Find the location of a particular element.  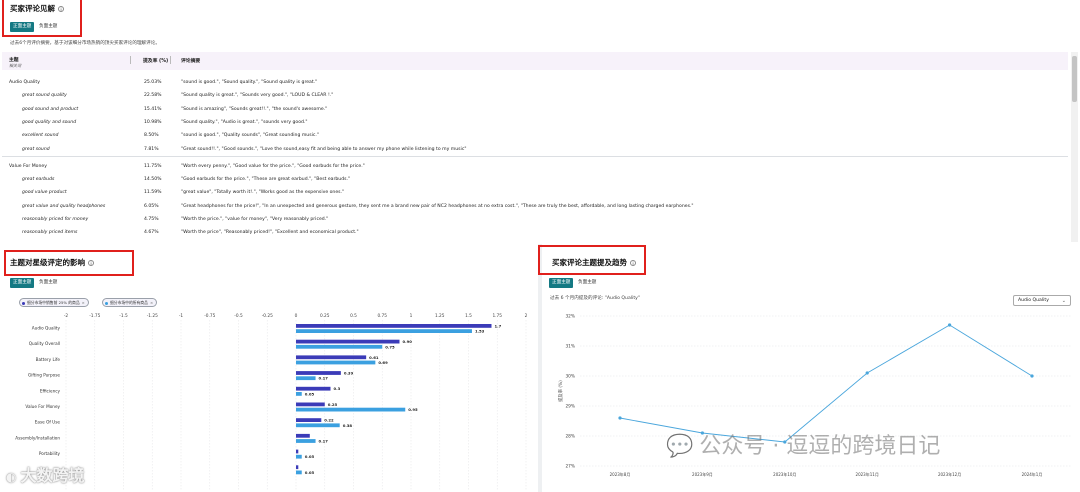

x-tick-label: -0.5 is located at coordinates (238, 316).